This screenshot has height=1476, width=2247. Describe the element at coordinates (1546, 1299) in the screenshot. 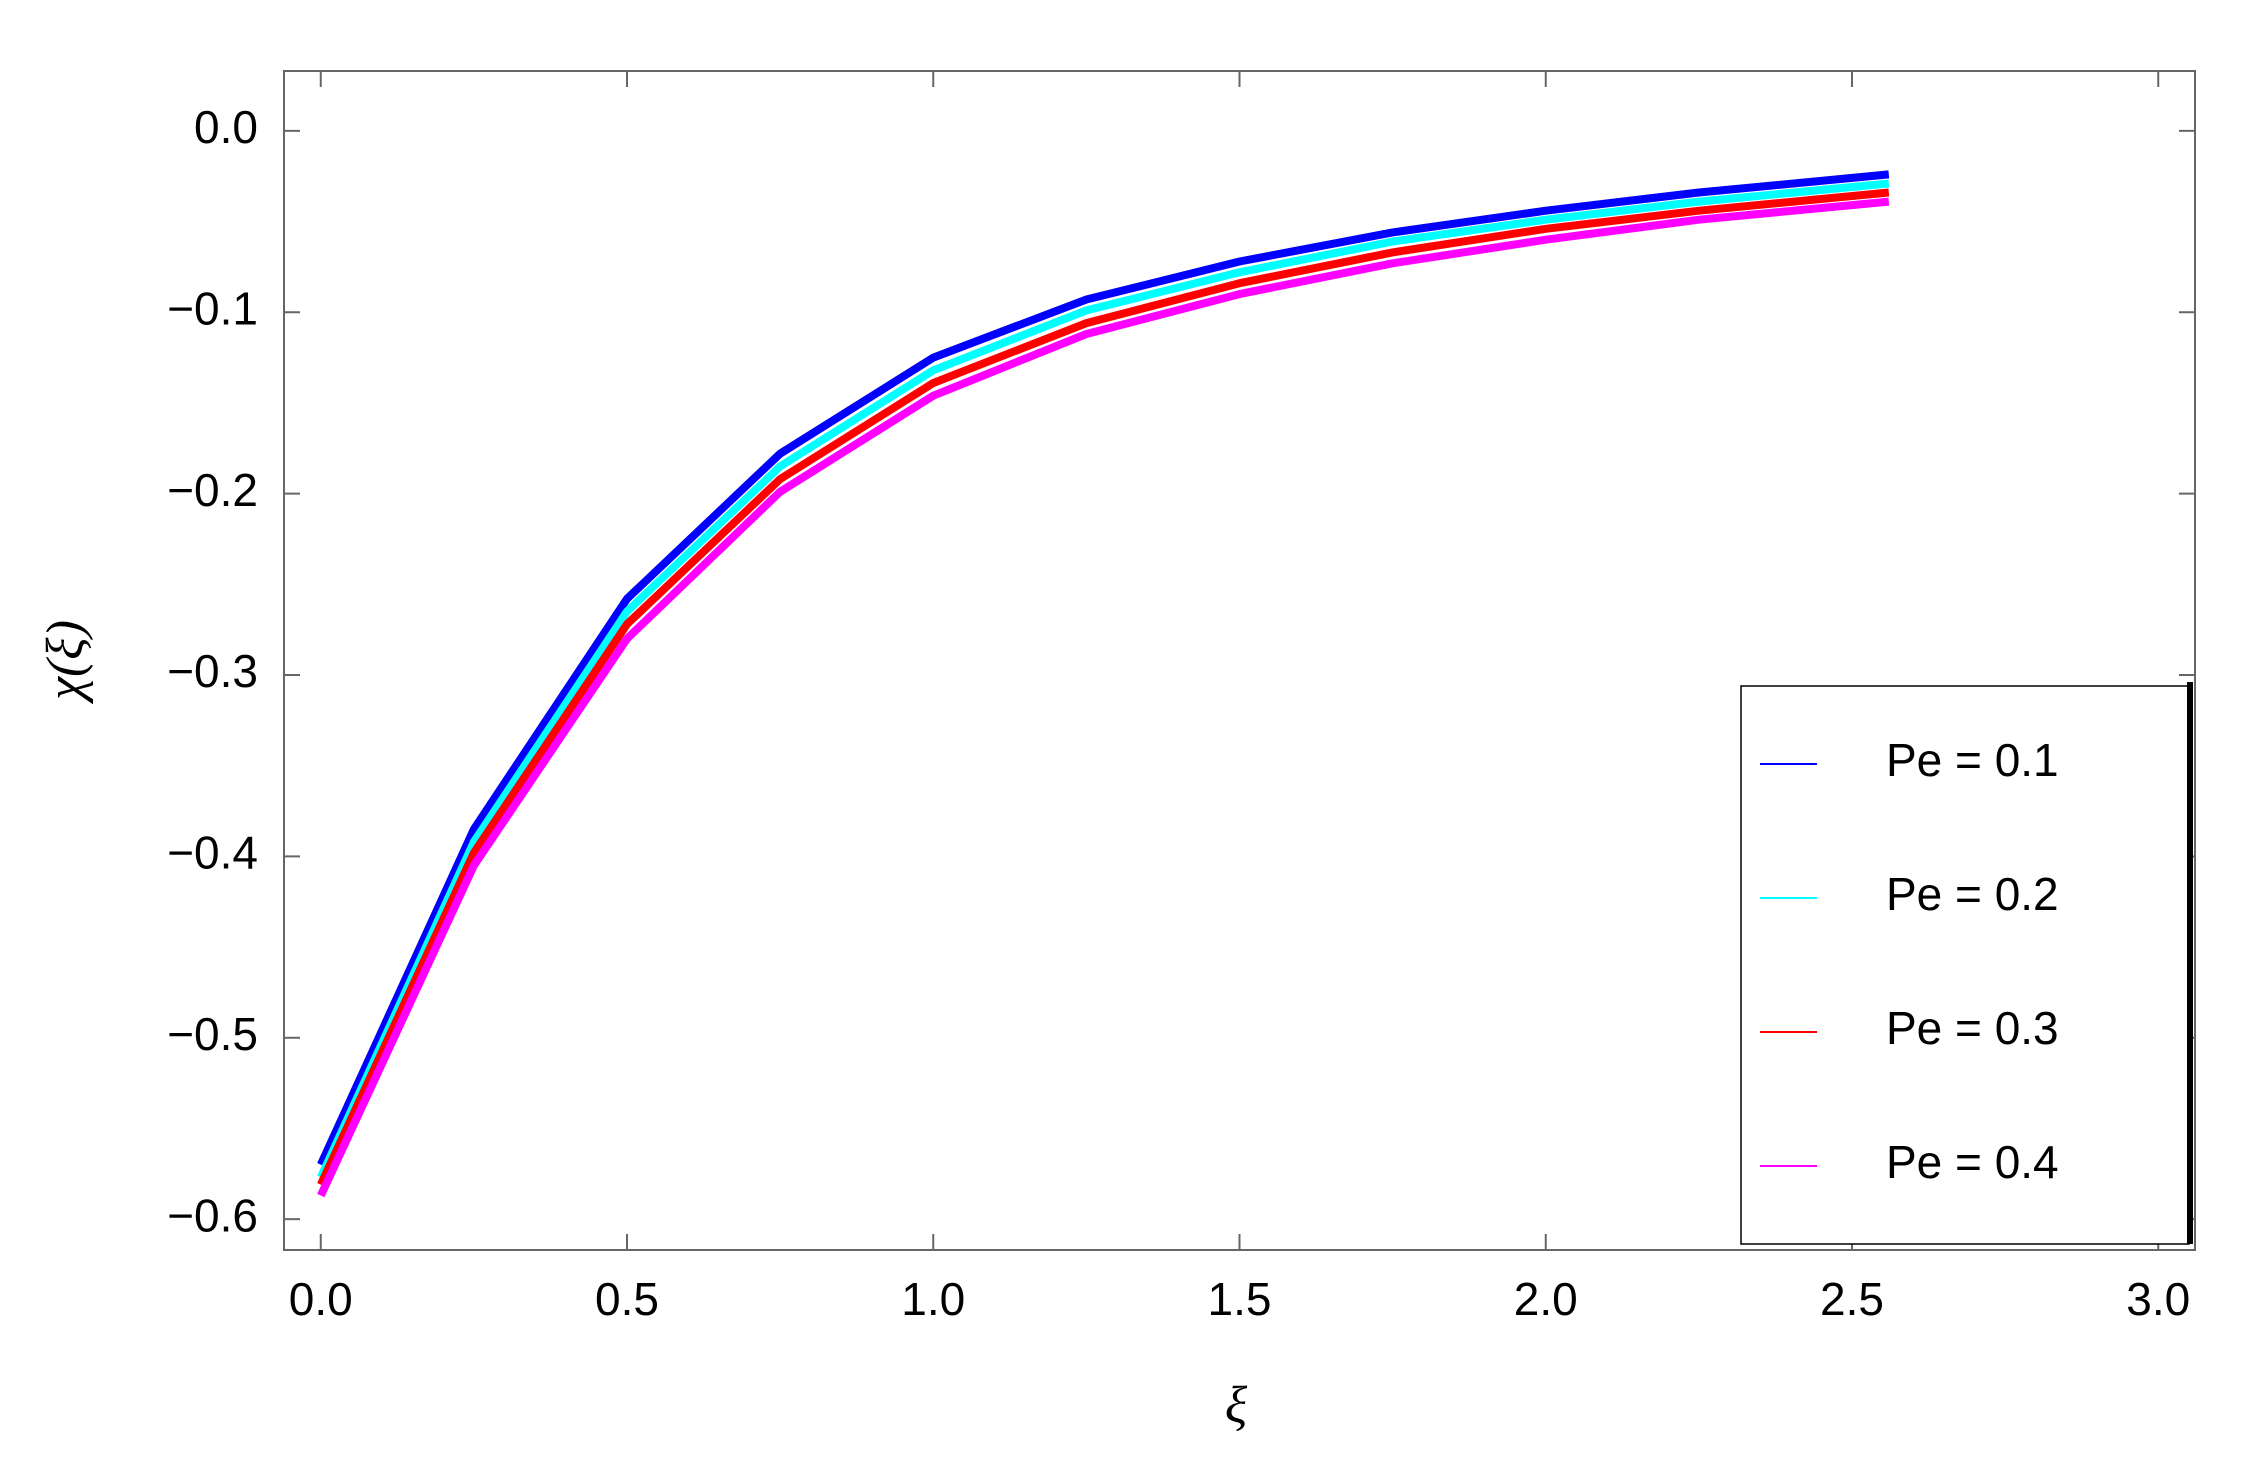

I see `x-tick-label: 2.0` at that location.